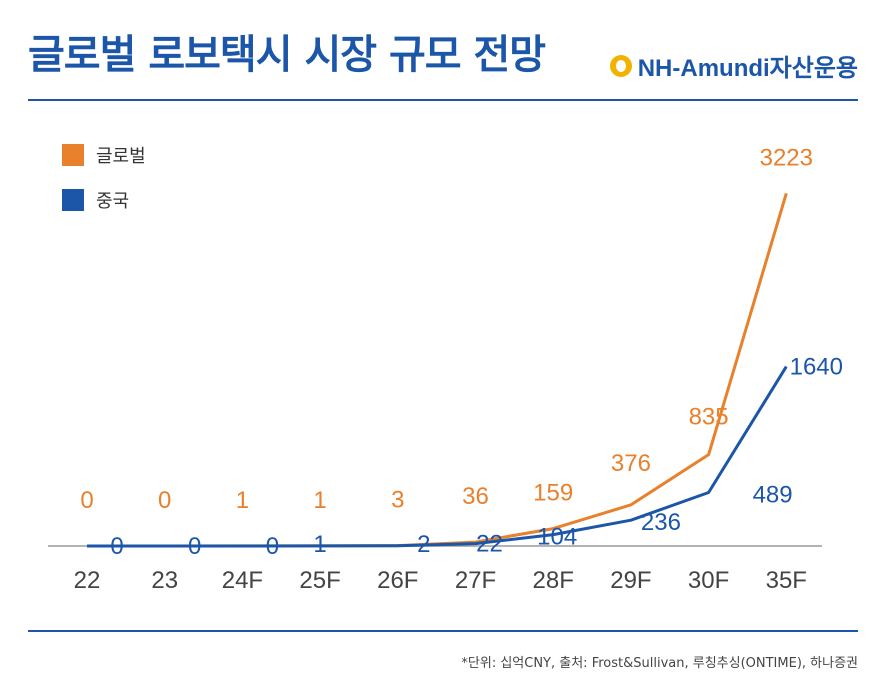  What do you see at coordinates (553, 493) in the screenshot?
I see `data-label: 159` at bounding box center [553, 493].